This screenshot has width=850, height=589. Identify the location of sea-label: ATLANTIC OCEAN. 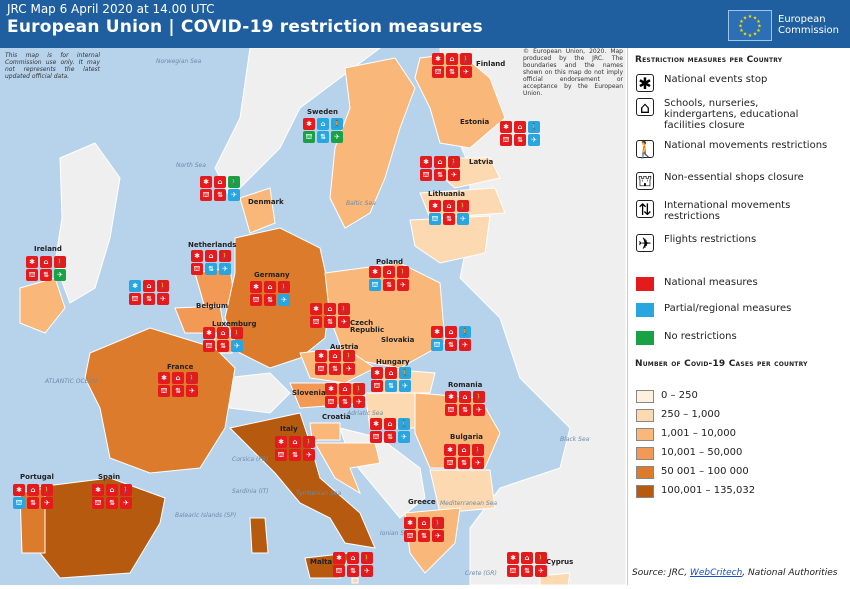
(71, 381).